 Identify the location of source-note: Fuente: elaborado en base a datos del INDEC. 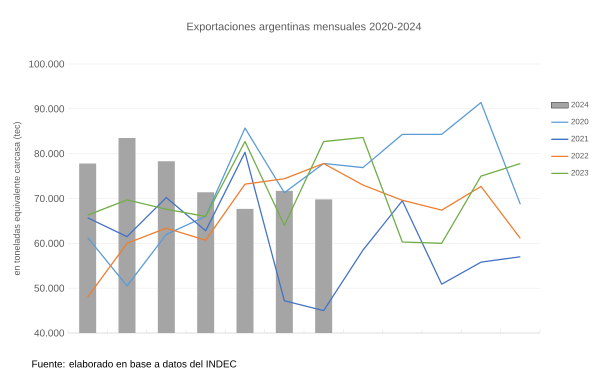
(134, 364).